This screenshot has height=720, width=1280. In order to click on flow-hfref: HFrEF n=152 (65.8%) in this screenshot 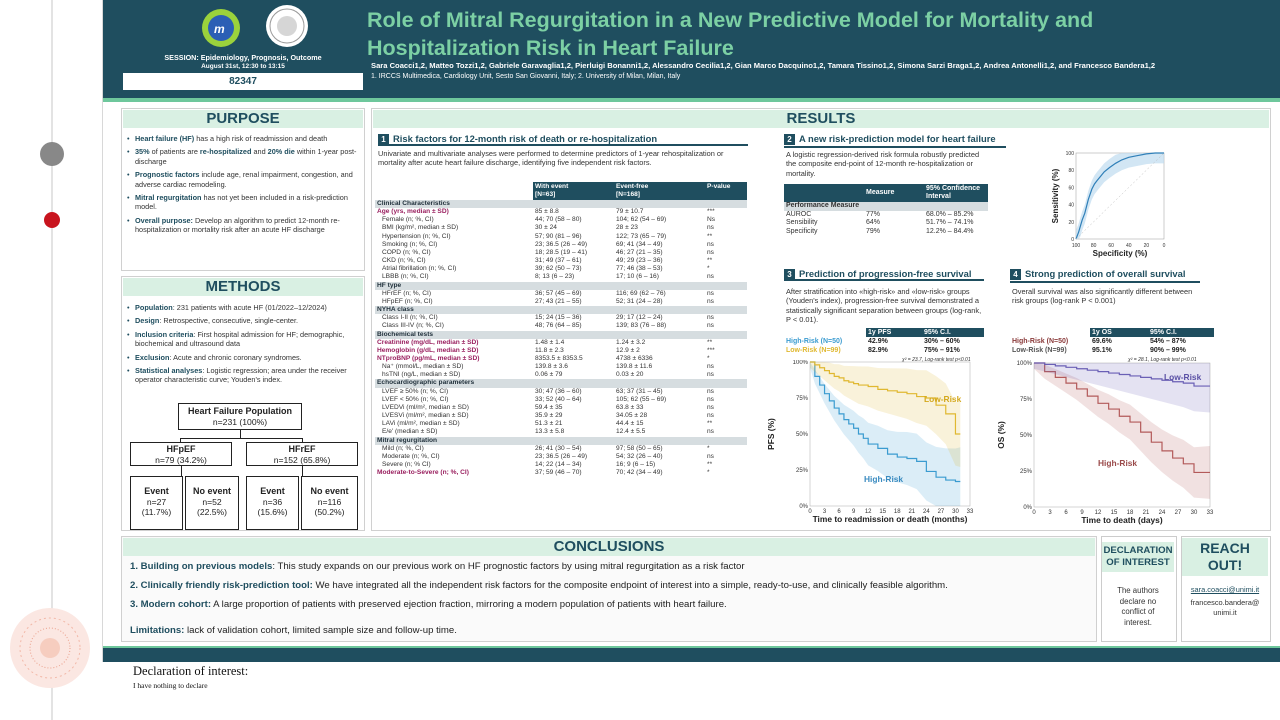, I will do `click(302, 454)`.